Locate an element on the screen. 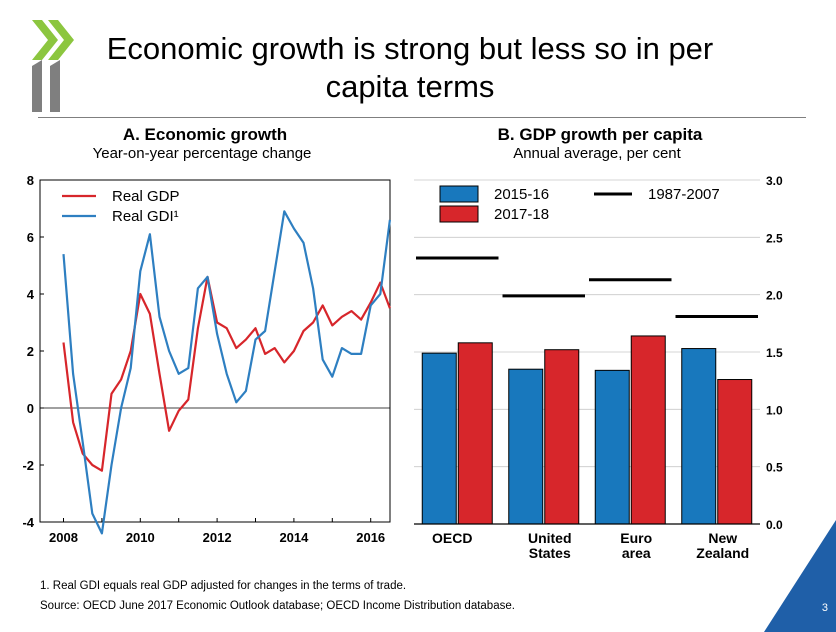 The width and height of the screenshot is (836, 632). panel-b-ytick-label: 1.5 is located at coordinates (774, 353).